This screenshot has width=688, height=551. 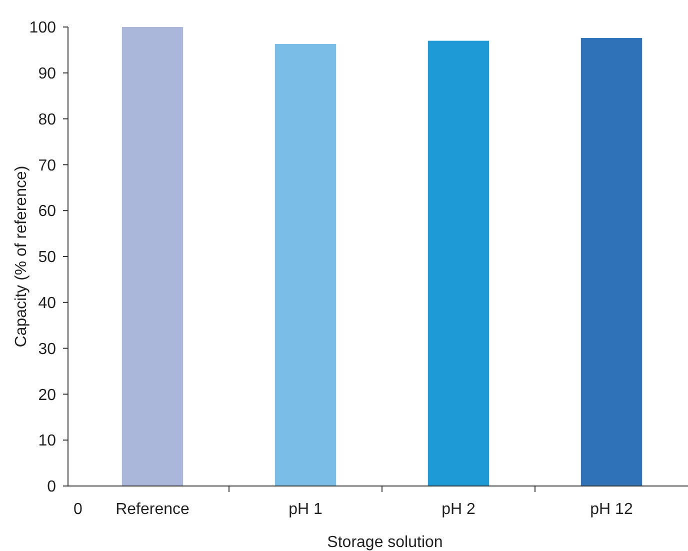 I want to click on y-tick-label: 90, so click(x=47, y=74).